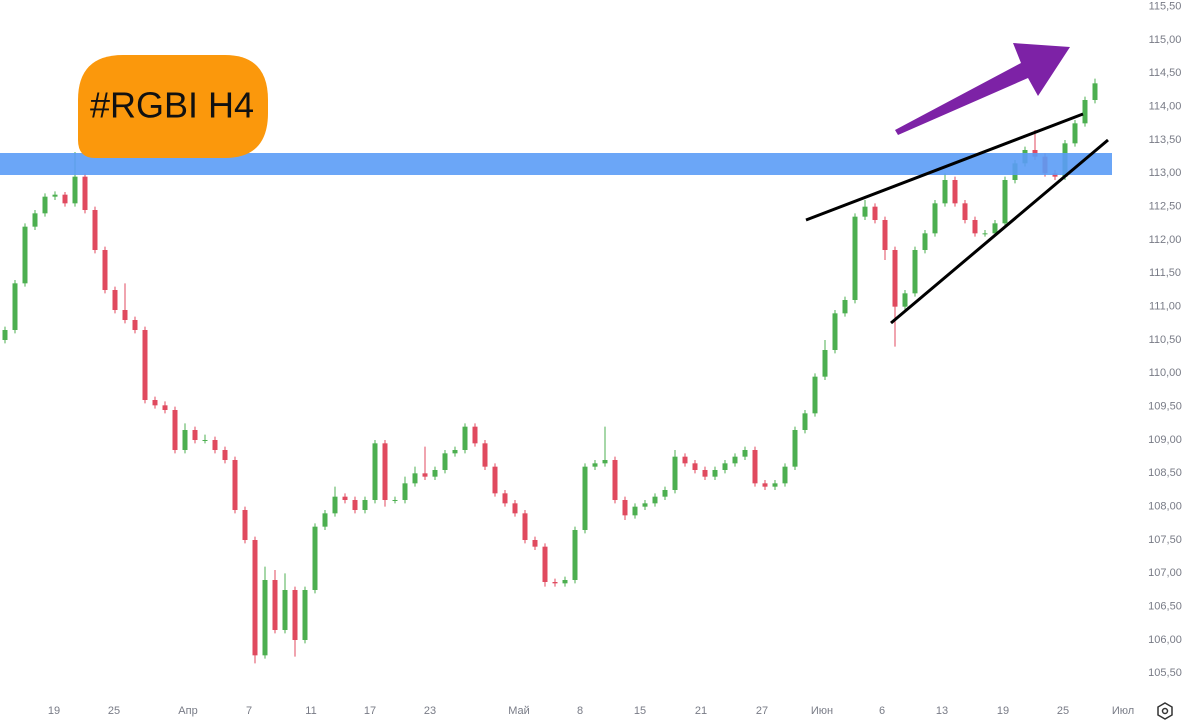 This screenshot has height=724, width=1192. Describe the element at coordinates (640, 711) in the screenshot. I see `x-tick-label: 15` at that location.